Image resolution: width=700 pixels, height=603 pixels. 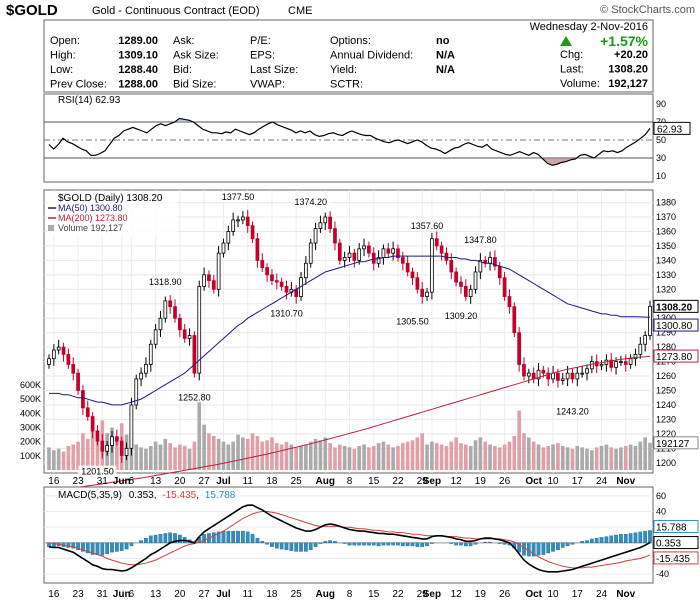 I want to click on x-axis-label: 16, so click(x=54, y=481).